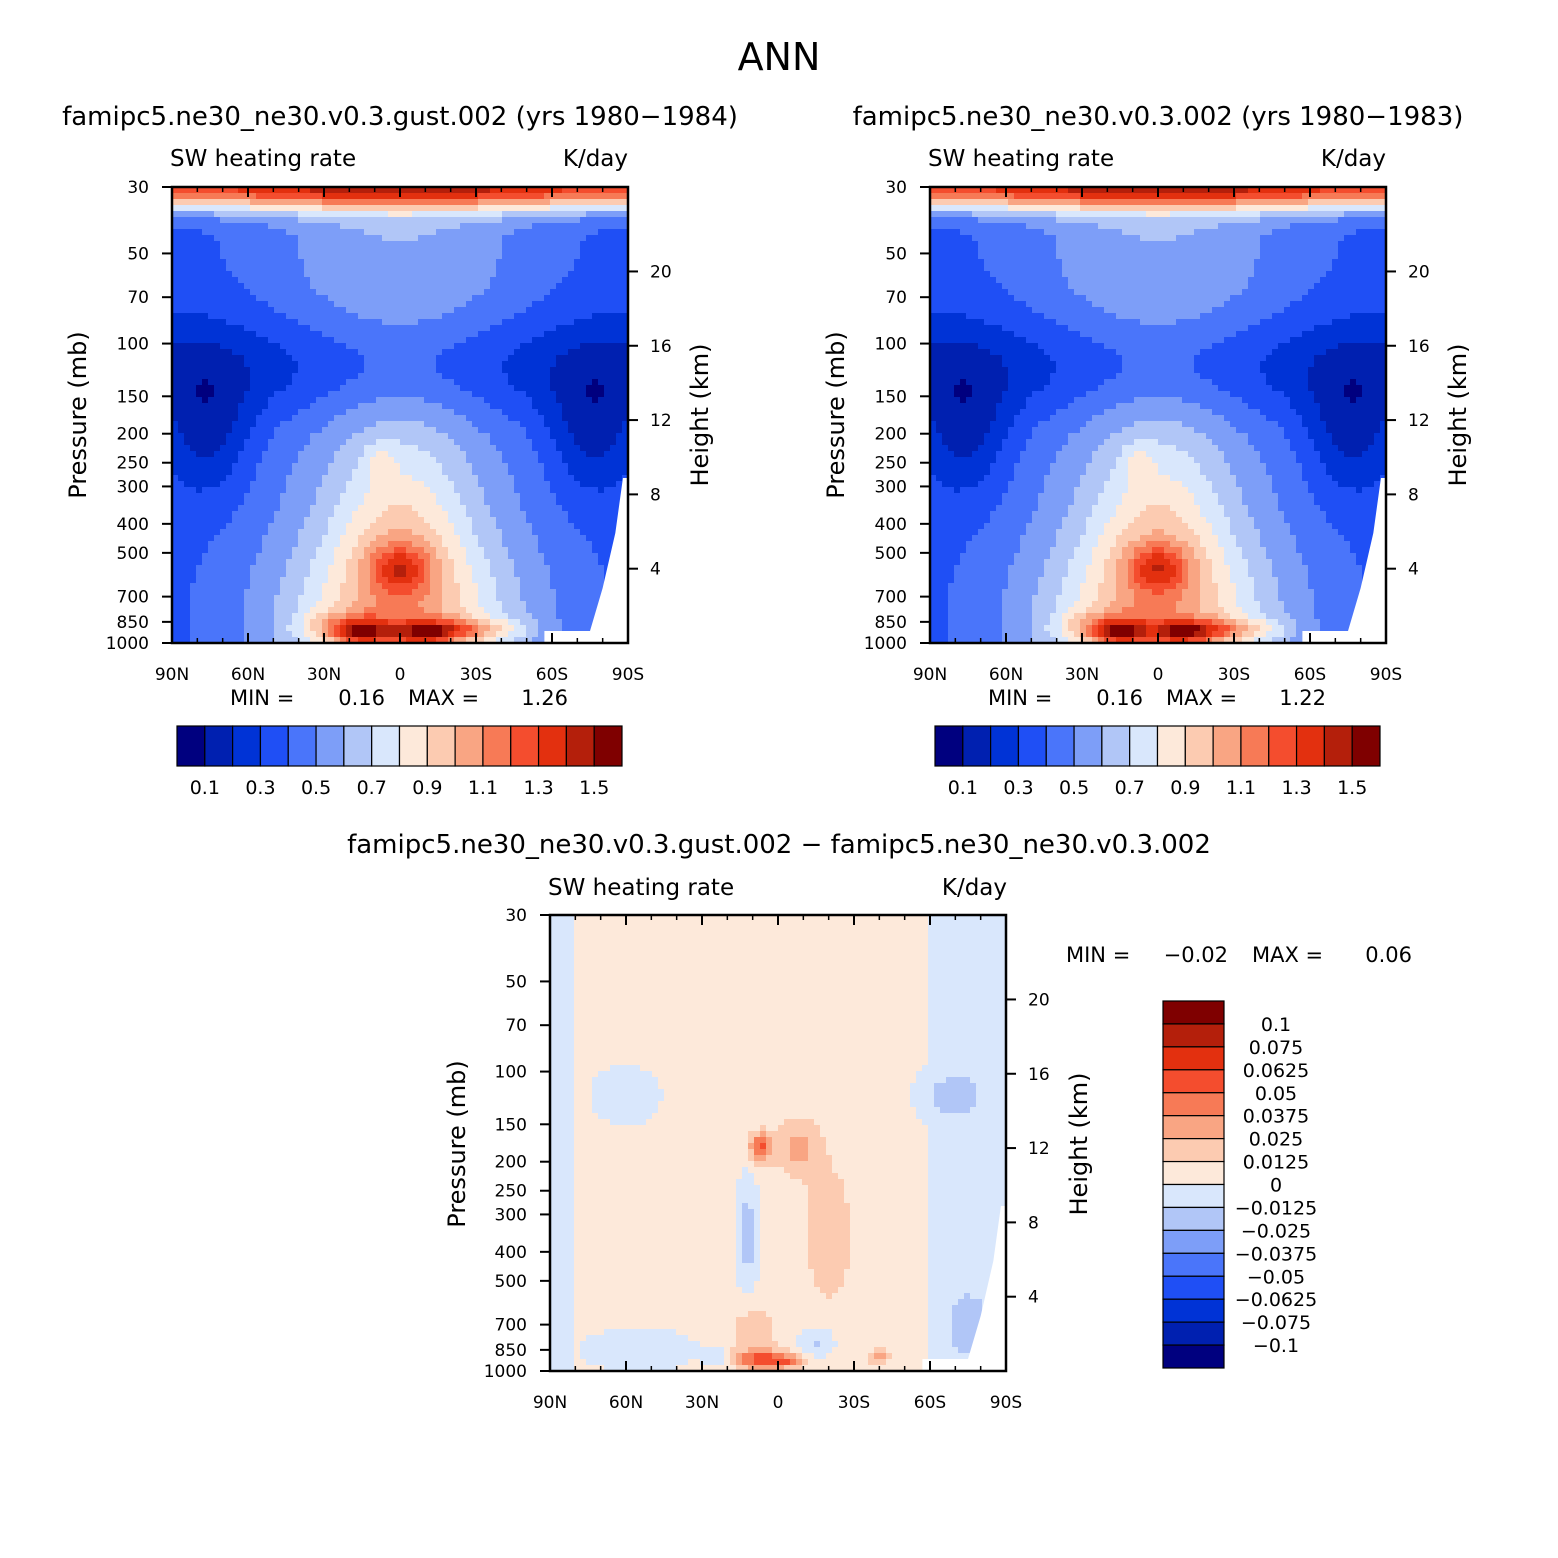 This screenshot has width=1558, height=1558. Describe the element at coordinates (641, 888) in the screenshot. I see `variable-label: SW heating rate` at that location.